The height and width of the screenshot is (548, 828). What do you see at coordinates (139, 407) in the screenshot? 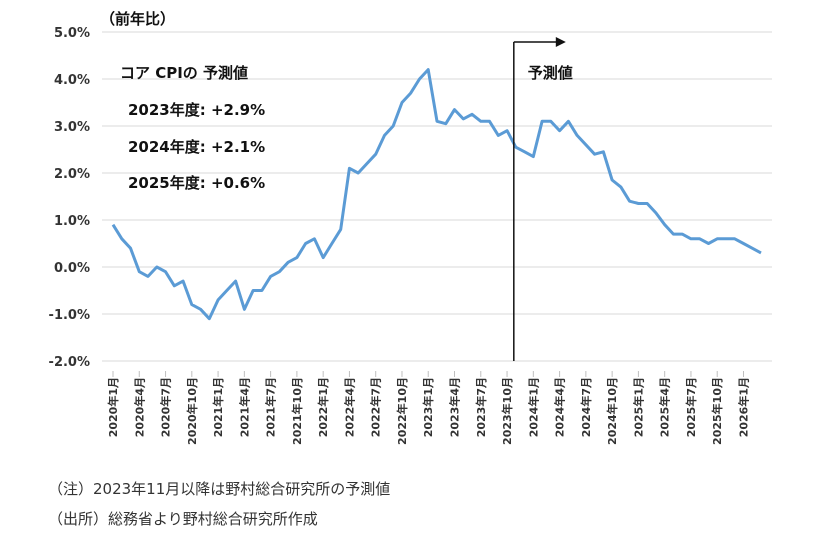
I see `x-tick-label: 2020年4月` at bounding box center [139, 407].